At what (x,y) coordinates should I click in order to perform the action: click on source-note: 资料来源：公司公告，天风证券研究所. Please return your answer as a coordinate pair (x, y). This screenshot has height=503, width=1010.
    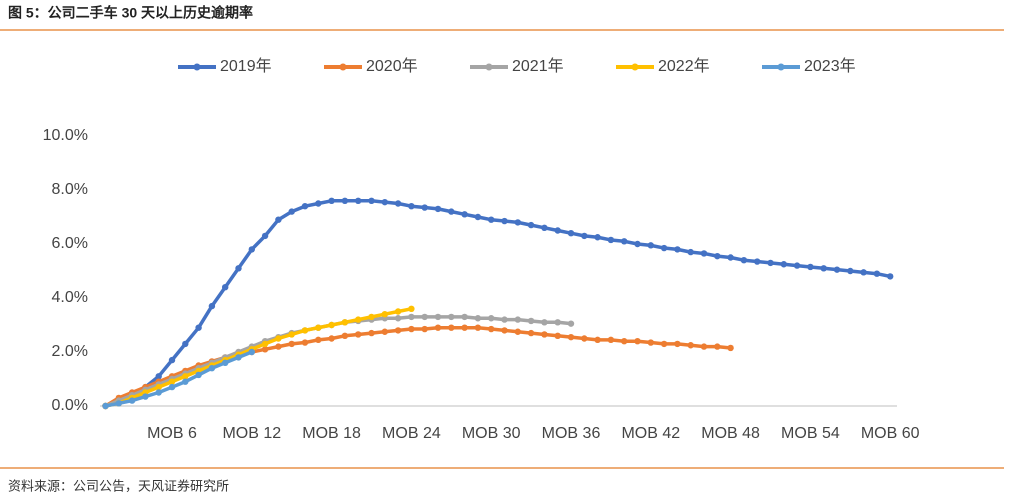
    Looking at the image, I should click on (118, 485).